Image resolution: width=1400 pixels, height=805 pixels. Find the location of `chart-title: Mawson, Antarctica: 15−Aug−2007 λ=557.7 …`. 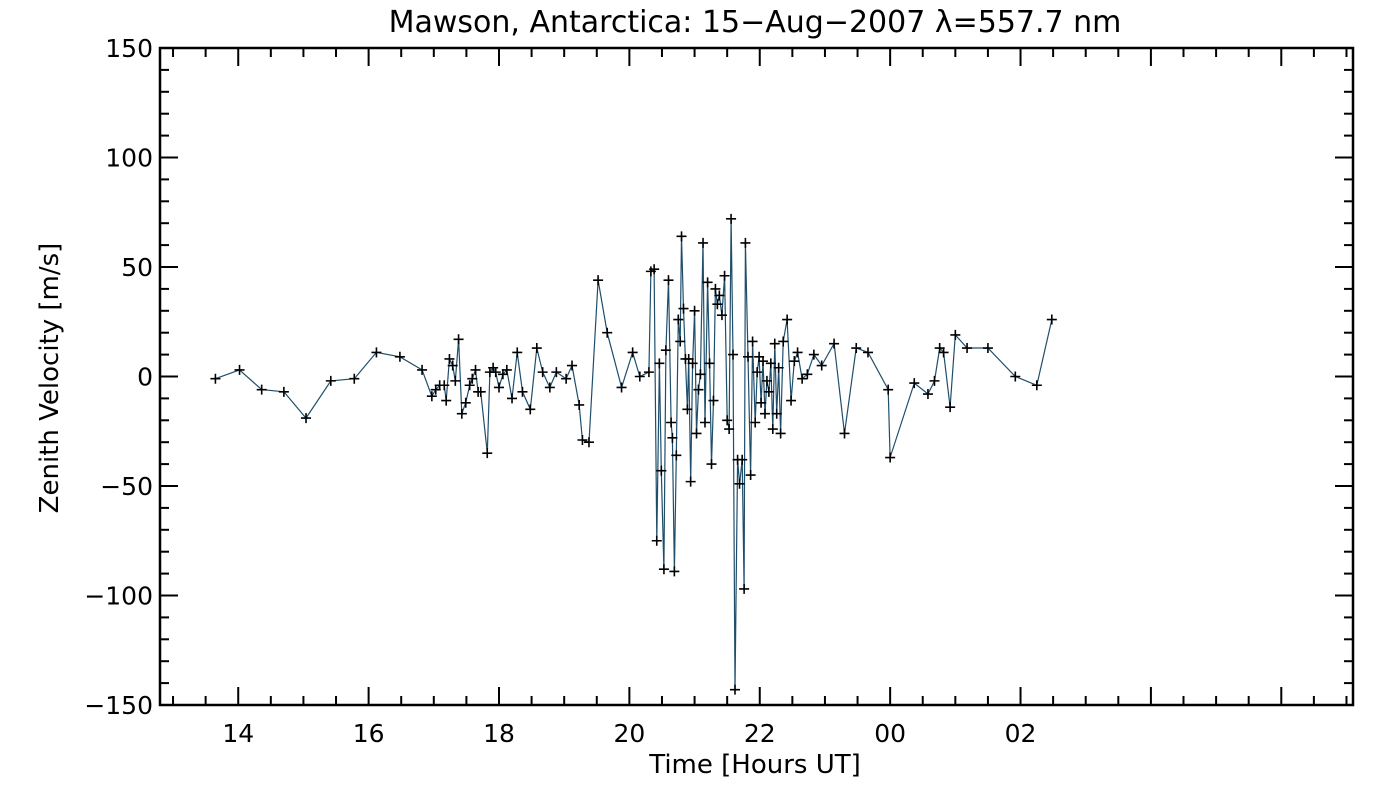

chart-title: Mawson, Antarctica: 15−Aug−2007 λ=557.7 … is located at coordinates (755, 22).